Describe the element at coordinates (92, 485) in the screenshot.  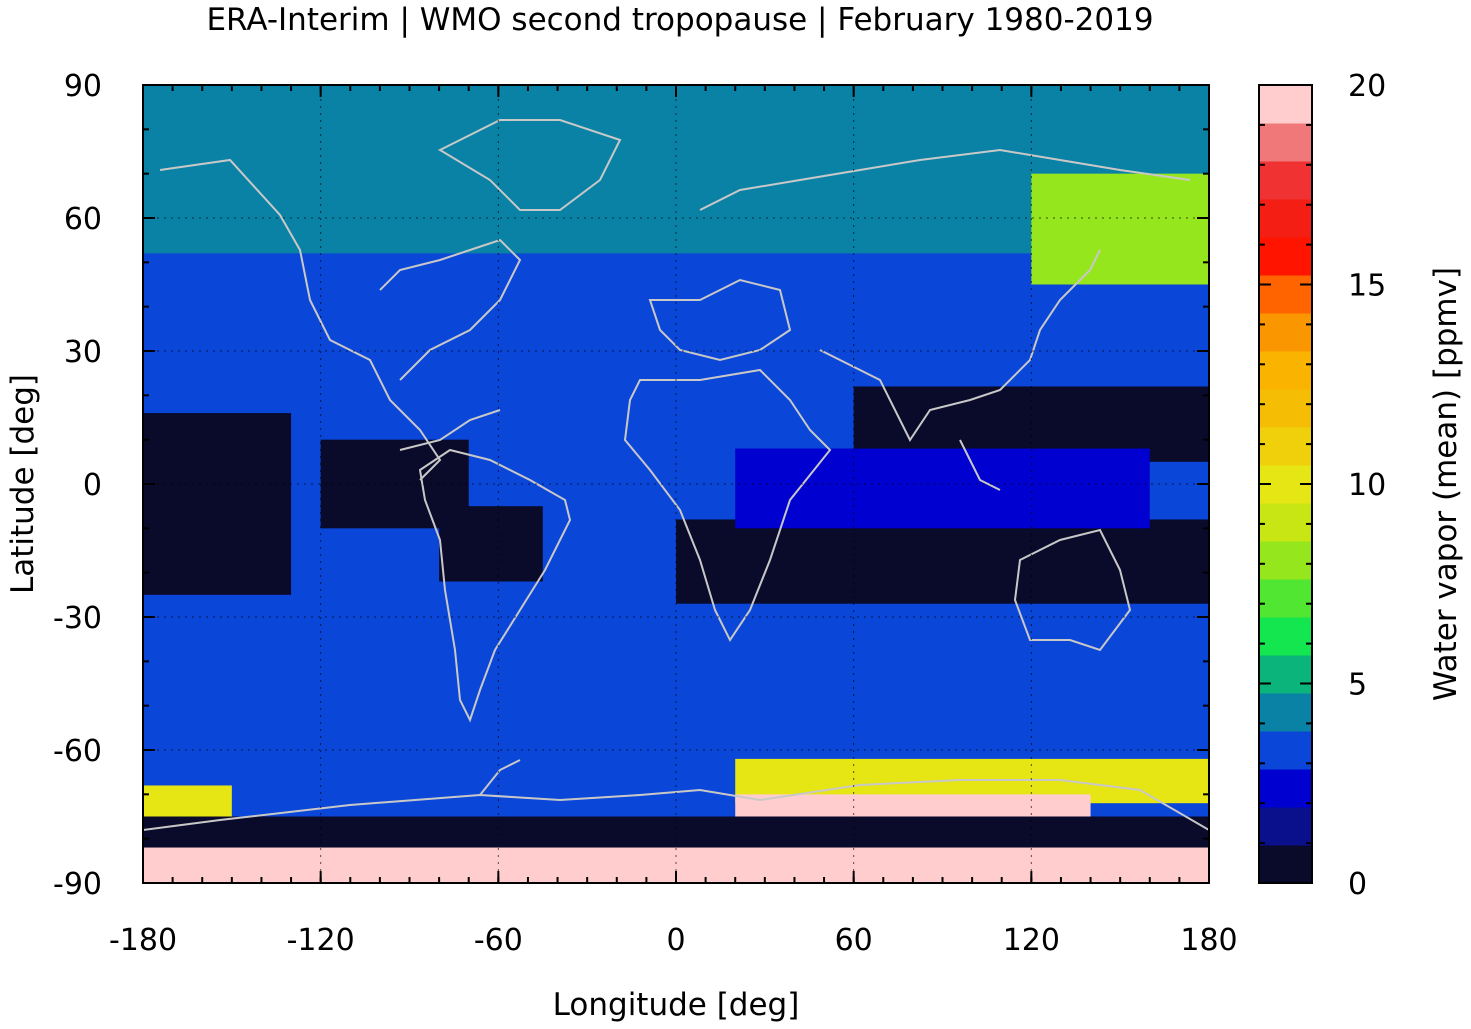
I see `y-tick-label: 0` at that location.